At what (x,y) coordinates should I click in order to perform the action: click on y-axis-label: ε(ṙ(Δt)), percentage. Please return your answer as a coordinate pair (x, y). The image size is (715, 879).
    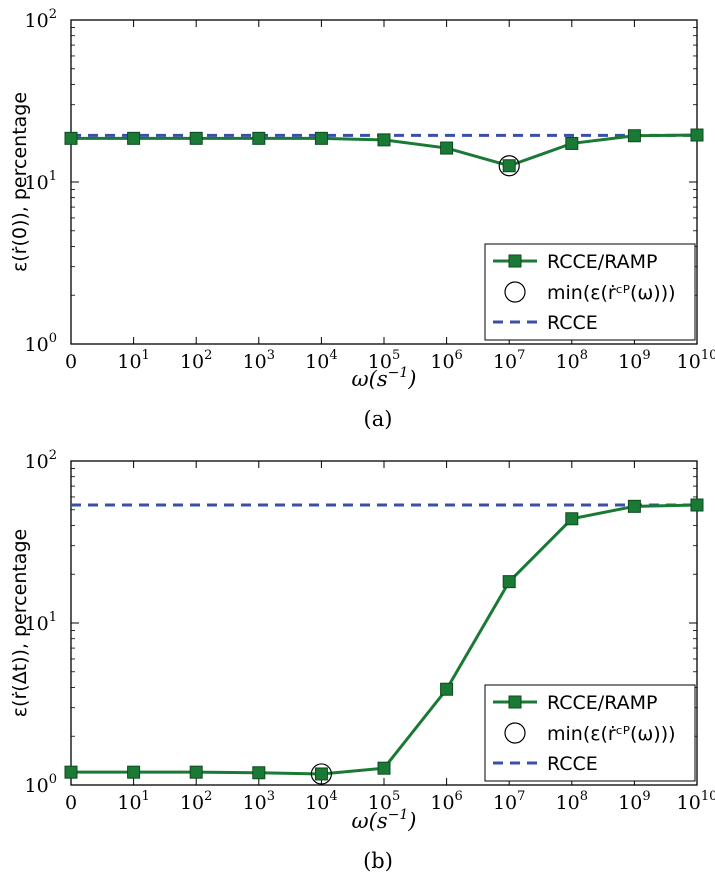
    Looking at the image, I should click on (20, 623).